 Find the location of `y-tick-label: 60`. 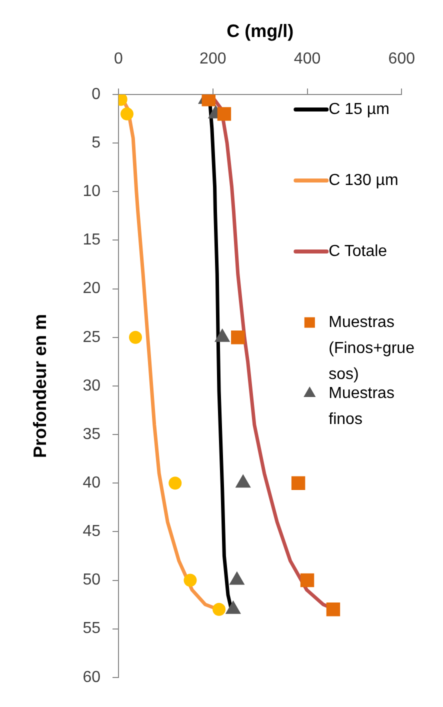

y-tick-label: 60 is located at coordinates (91, 677).